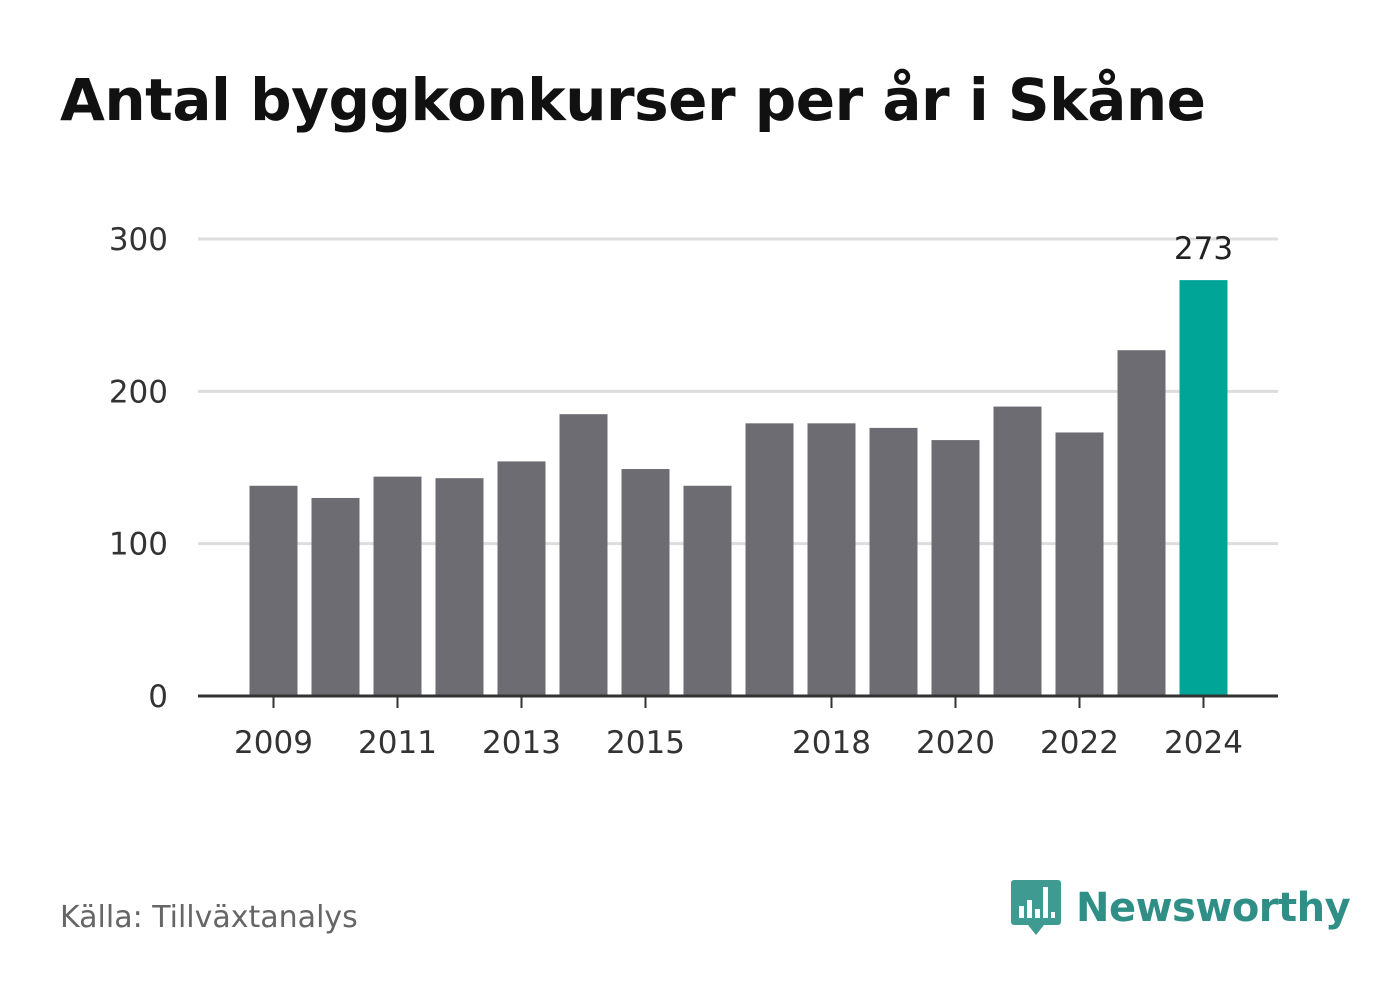 This screenshot has width=1382, height=999. What do you see at coordinates (335, 596) in the screenshot?
I see `bar-2010` at bounding box center [335, 596].